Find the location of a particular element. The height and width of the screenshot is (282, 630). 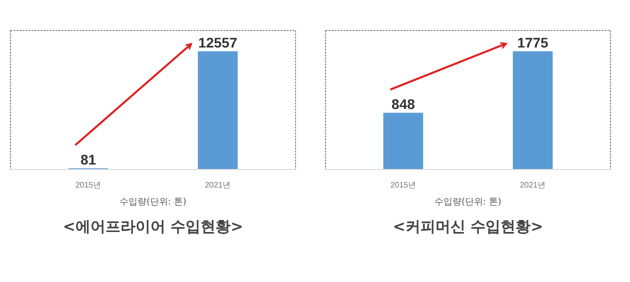

text: <커피머신 수입현황> is located at coordinates (468, 227).